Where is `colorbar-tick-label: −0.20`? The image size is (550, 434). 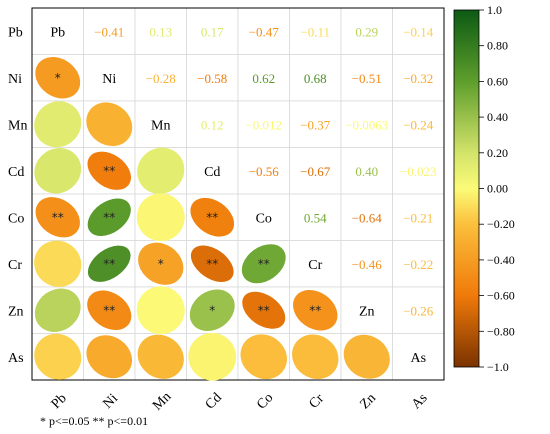 colorbar-tick-label: −0.20 is located at coordinates (501, 224).